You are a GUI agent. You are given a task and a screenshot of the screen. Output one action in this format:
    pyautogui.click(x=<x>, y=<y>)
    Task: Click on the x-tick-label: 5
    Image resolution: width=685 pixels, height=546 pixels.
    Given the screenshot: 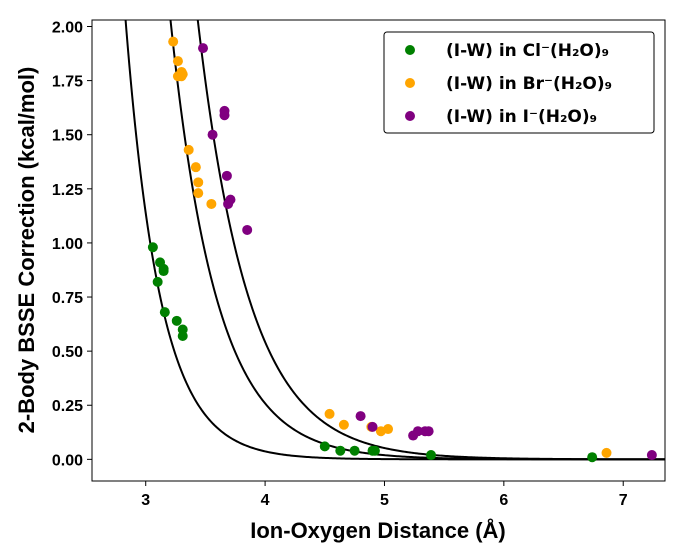 What is the action you would take?
    pyautogui.click(x=384, y=500)
    